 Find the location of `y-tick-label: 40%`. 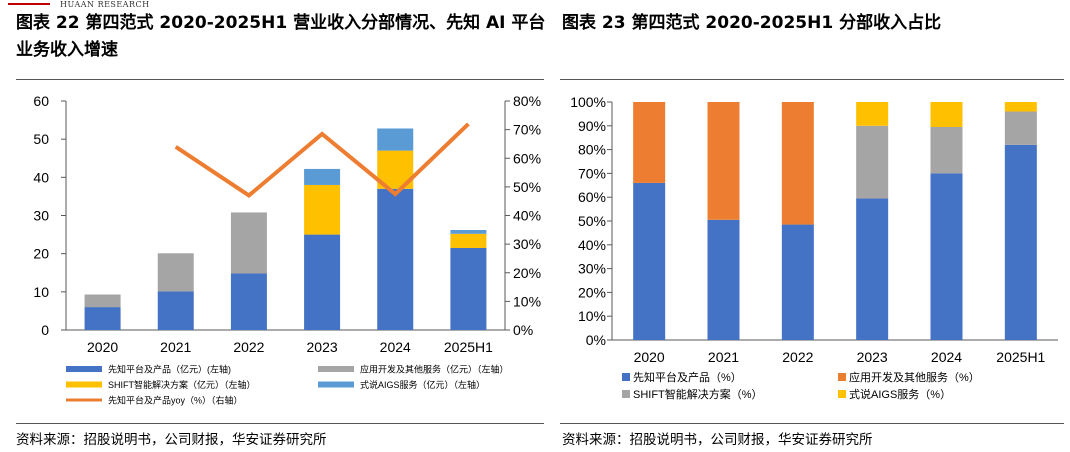

y-tick-label: 40% is located at coordinates (592, 245).